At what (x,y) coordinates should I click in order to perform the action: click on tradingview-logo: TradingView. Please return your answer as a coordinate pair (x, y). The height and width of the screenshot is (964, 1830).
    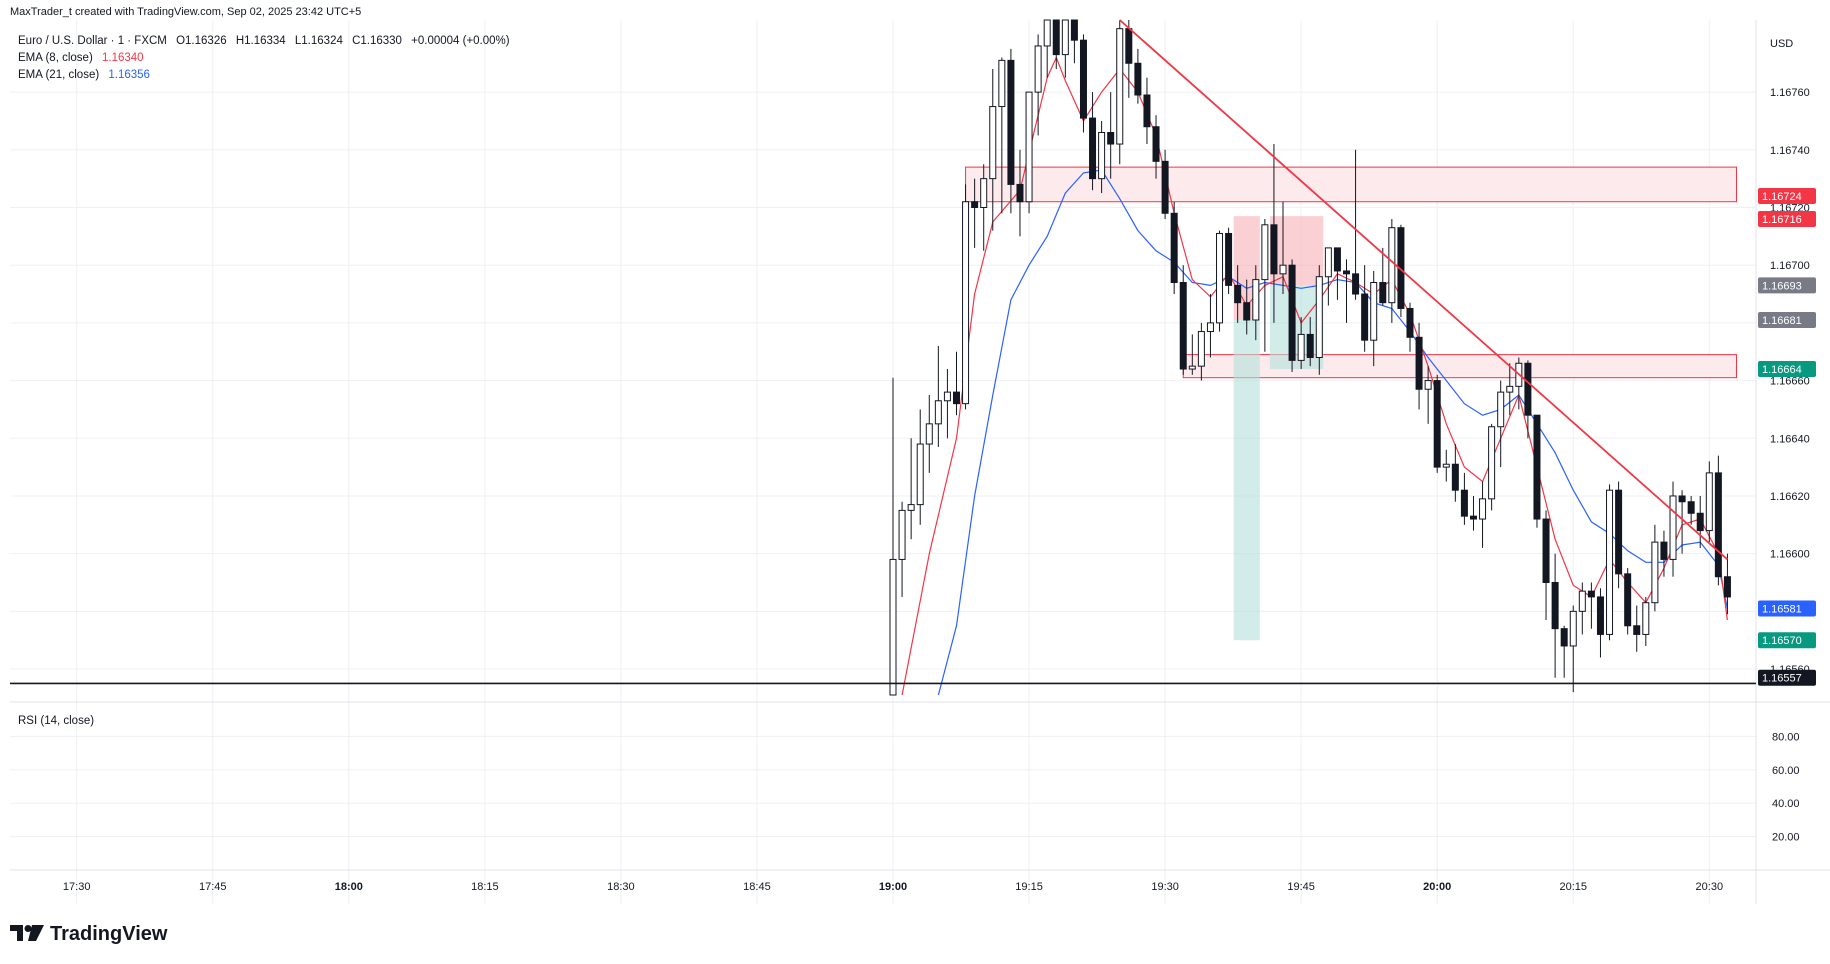
    Looking at the image, I should click on (88, 934).